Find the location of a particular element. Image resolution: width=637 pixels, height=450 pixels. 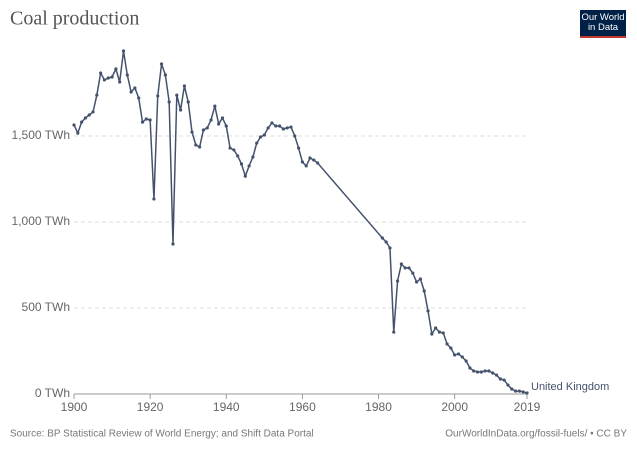

series-label: United Kingdom is located at coordinates (570, 387).